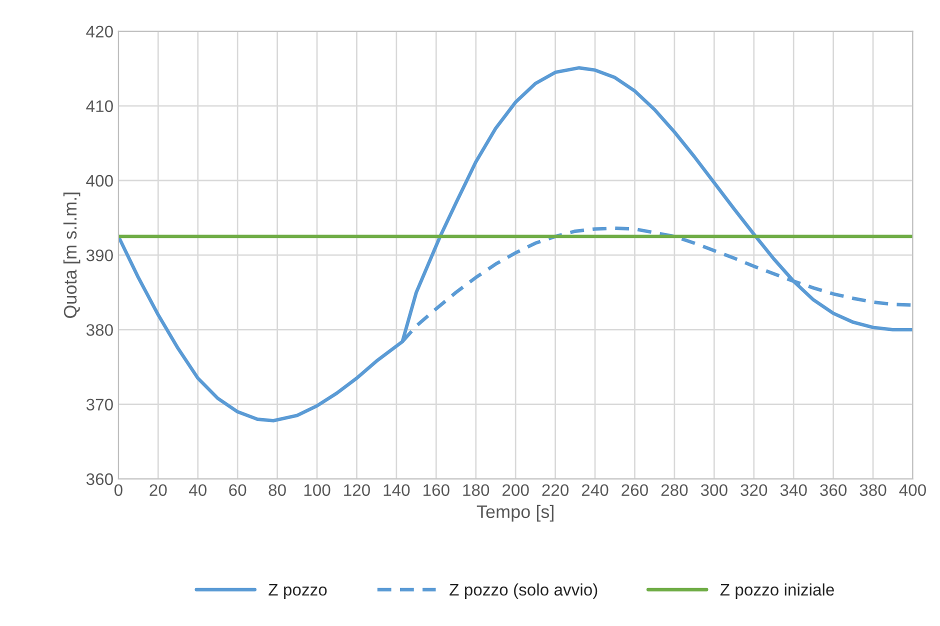 The image size is (940, 626). What do you see at coordinates (777, 591) in the screenshot?
I see `legend-label: Z pozzo iniziale` at bounding box center [777, 591].